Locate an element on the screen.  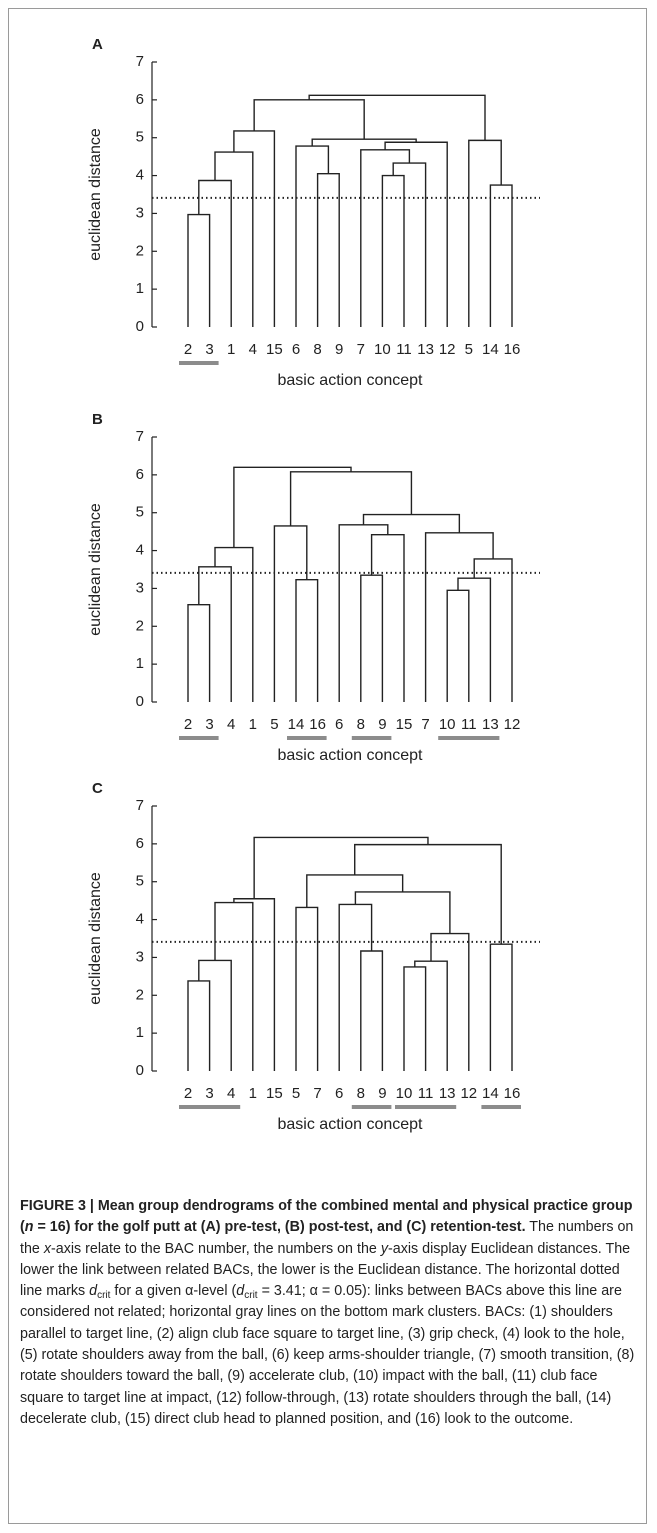
y-tick-label: 3 is located at coordinates (140, 212).